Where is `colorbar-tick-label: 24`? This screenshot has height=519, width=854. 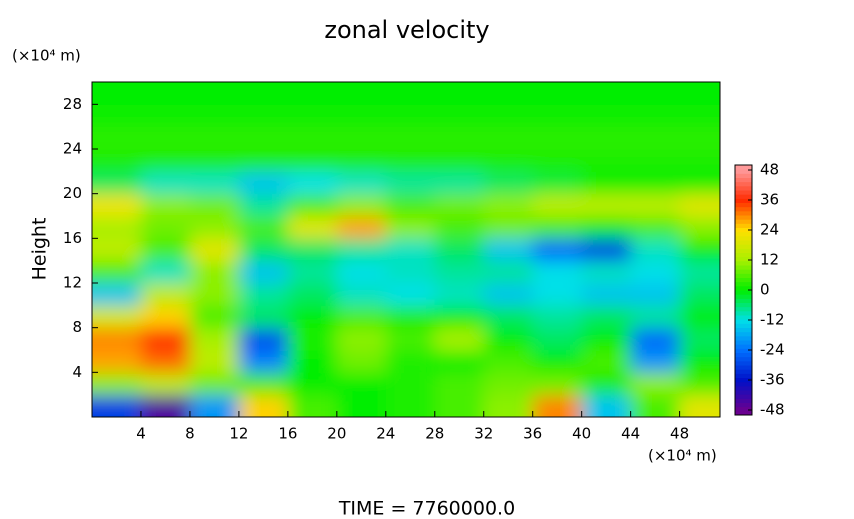 colorbar-tick-label: 24 is located at coordinates (769, 230).